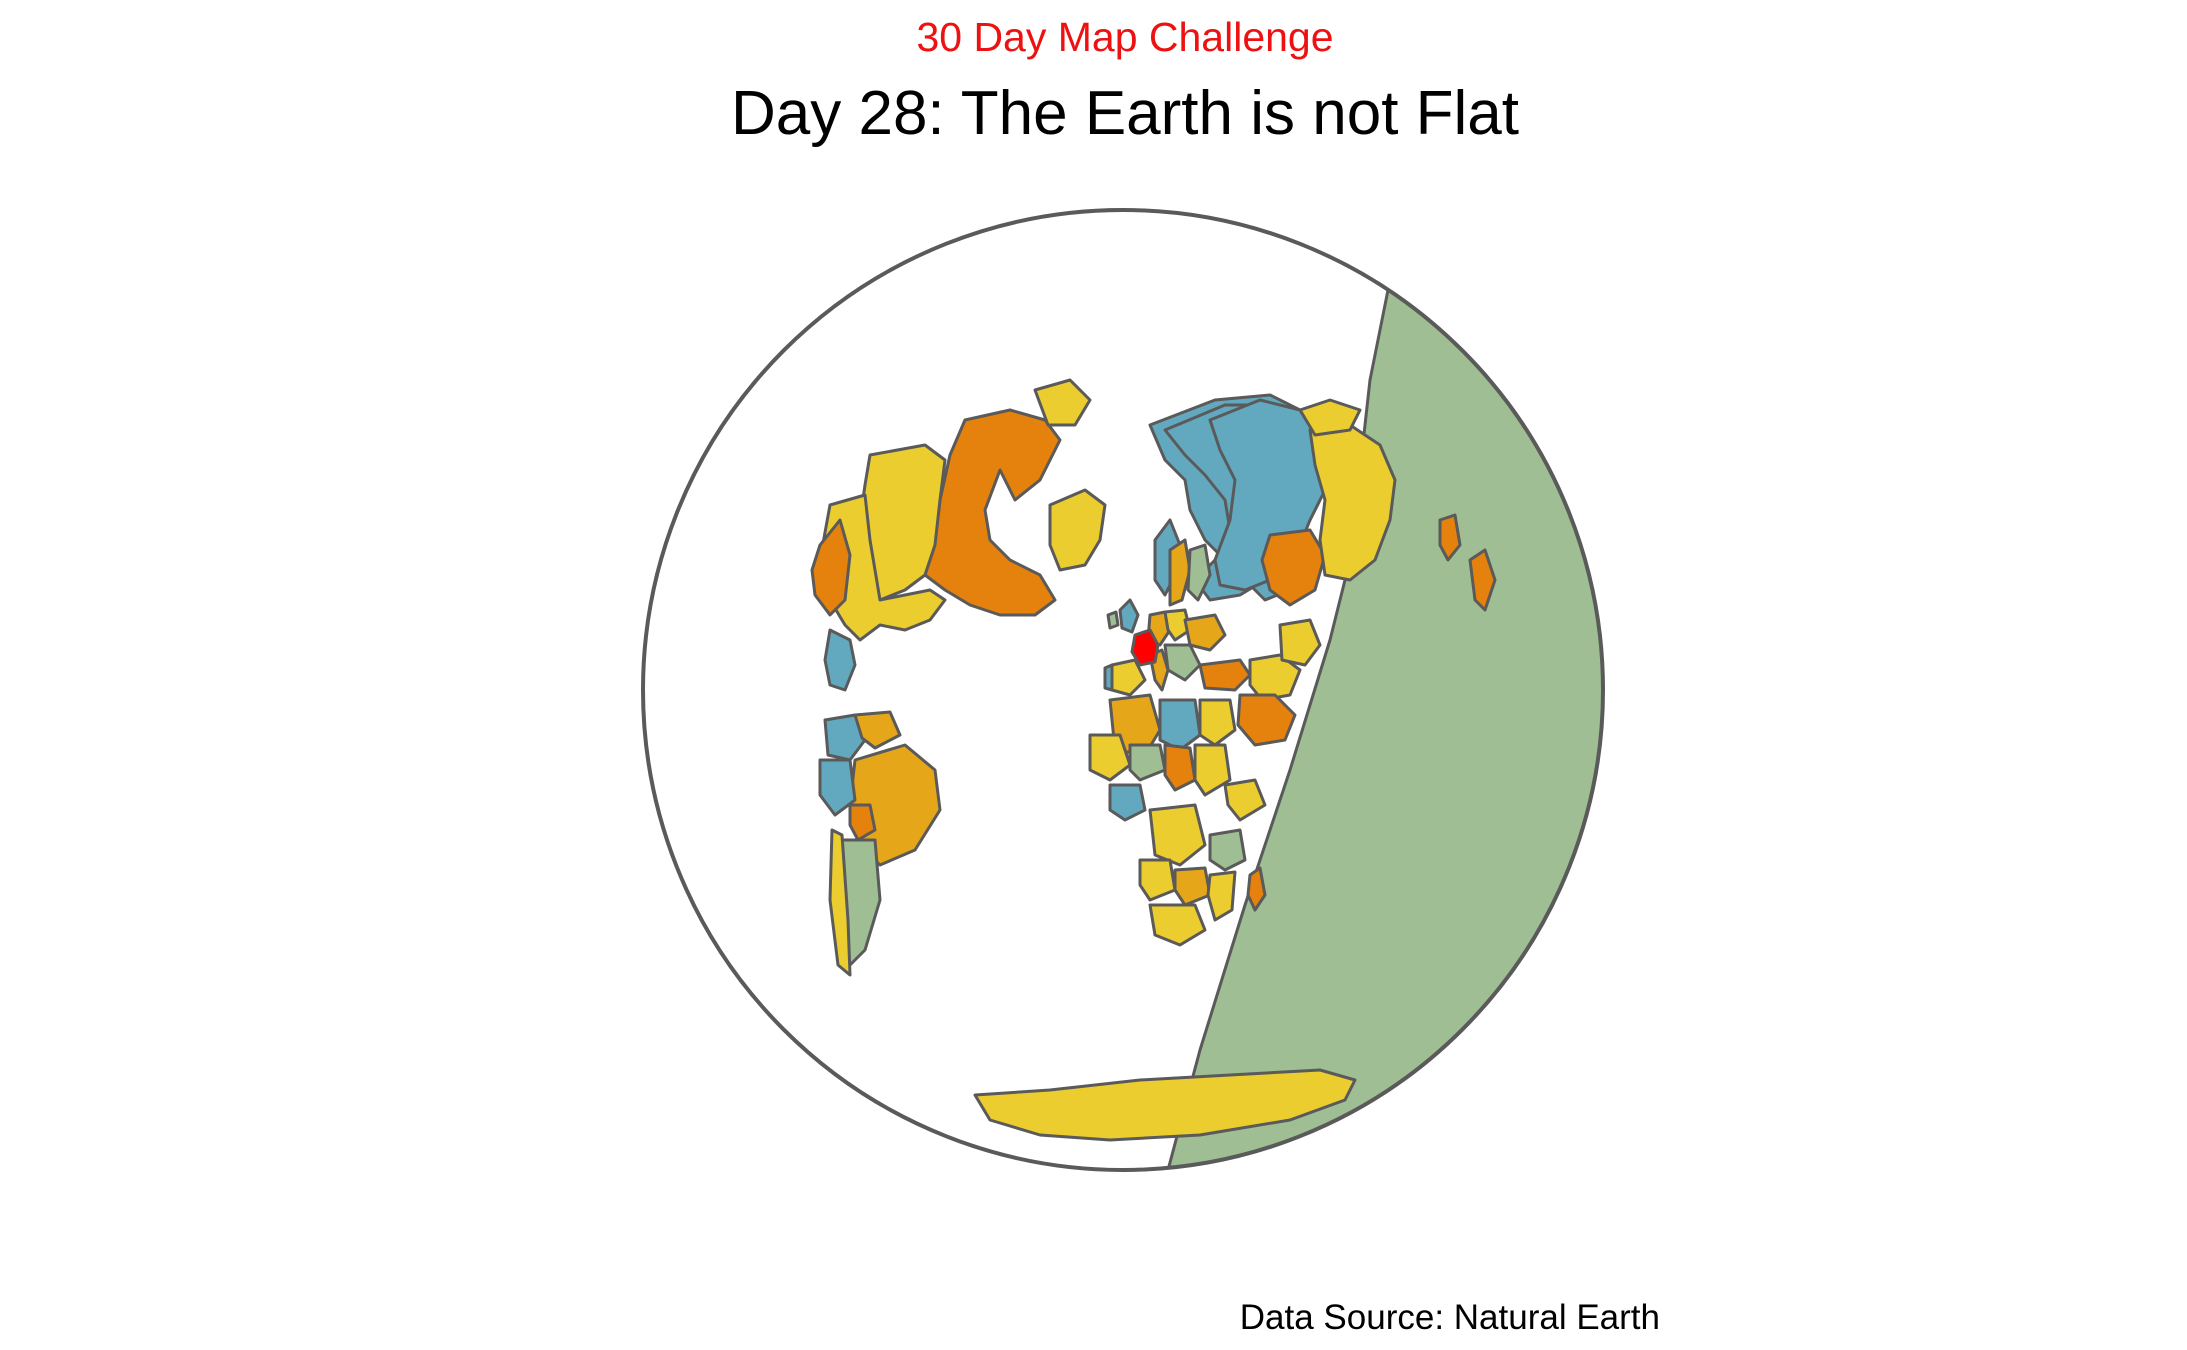 The image size is (2187, 1350). Describe the element at coordinates (1300, 642) in the screenshot. I see `country-afghanistan` at that location.